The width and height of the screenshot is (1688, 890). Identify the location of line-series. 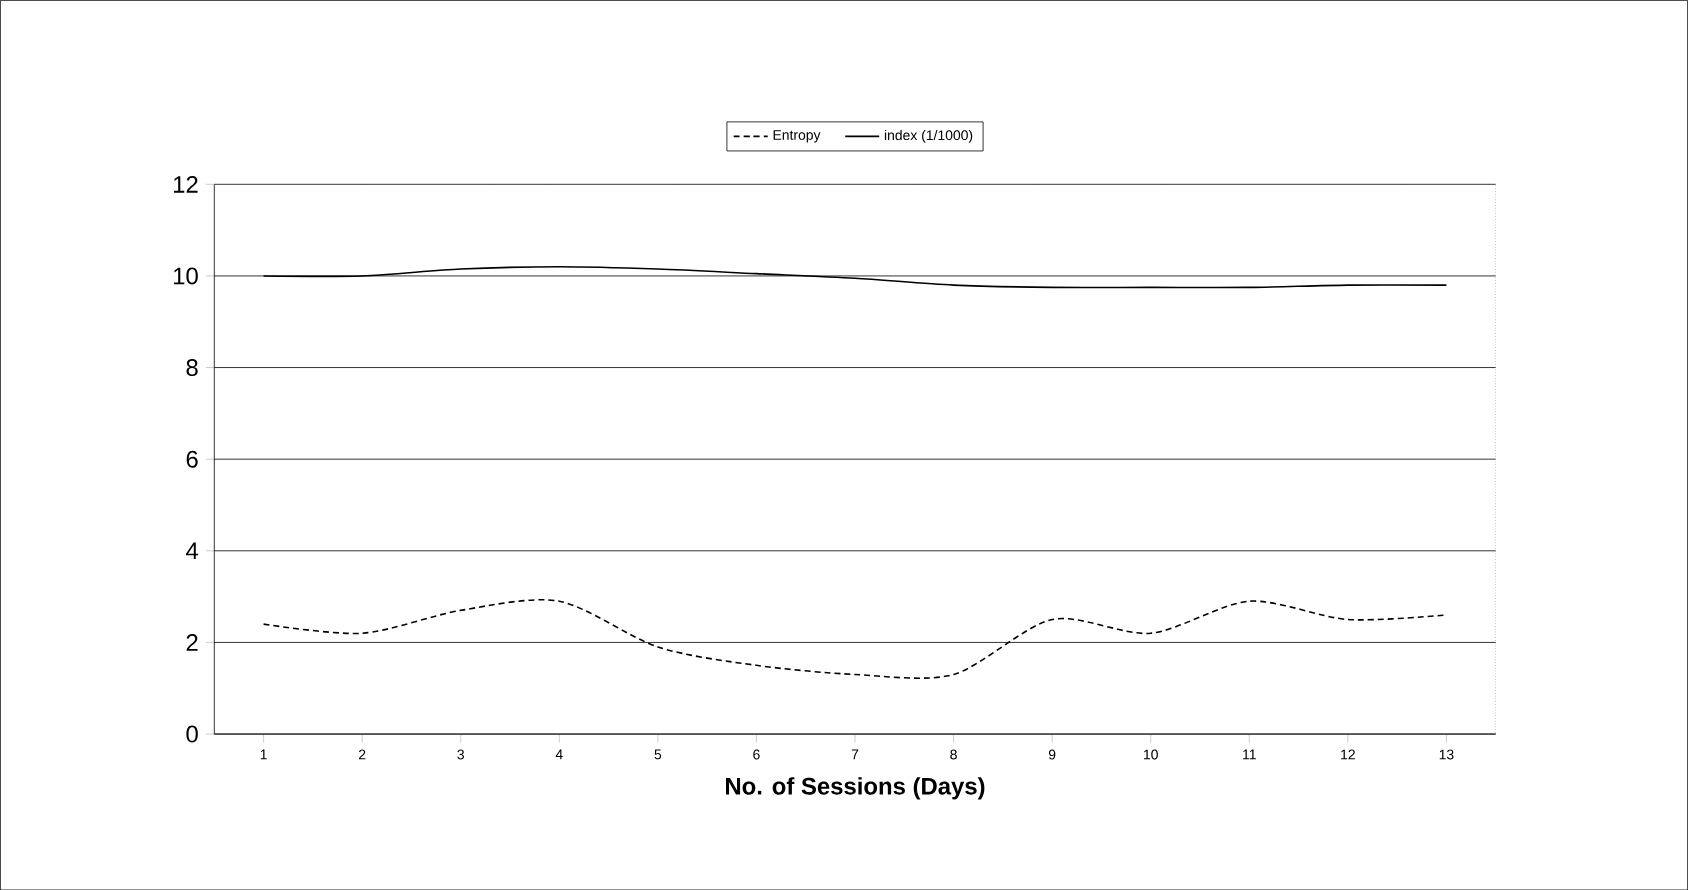
(855, 277).